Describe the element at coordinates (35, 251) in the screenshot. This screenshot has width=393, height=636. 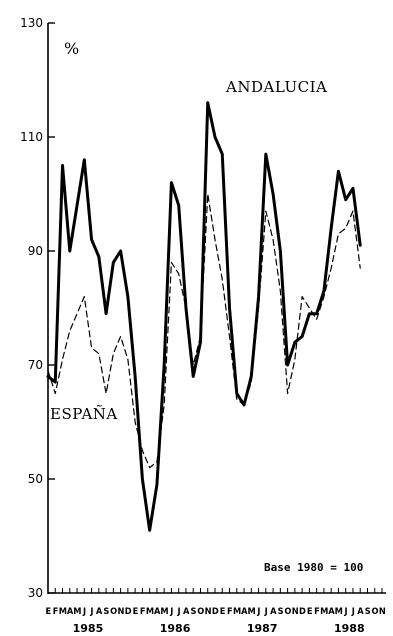
I see `y-tick-label: 90` at that location.